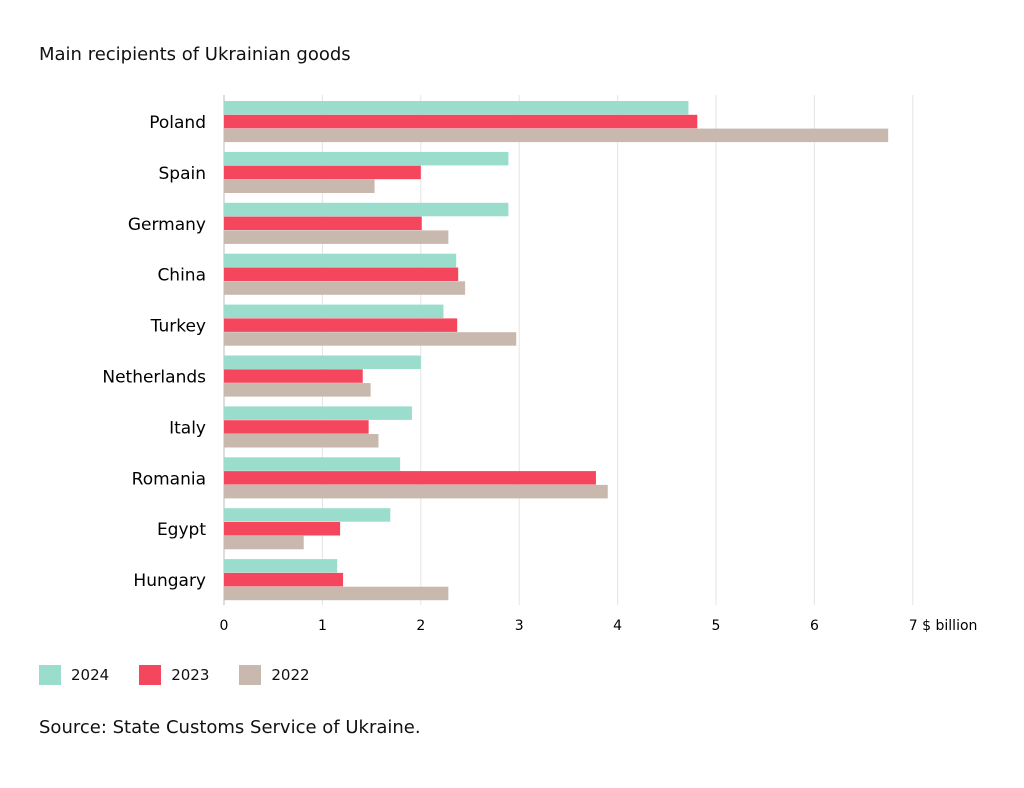 The width and height of the screenshot is (1024, 788). I want to click on x-tick-label: 1, so click(322, 626).